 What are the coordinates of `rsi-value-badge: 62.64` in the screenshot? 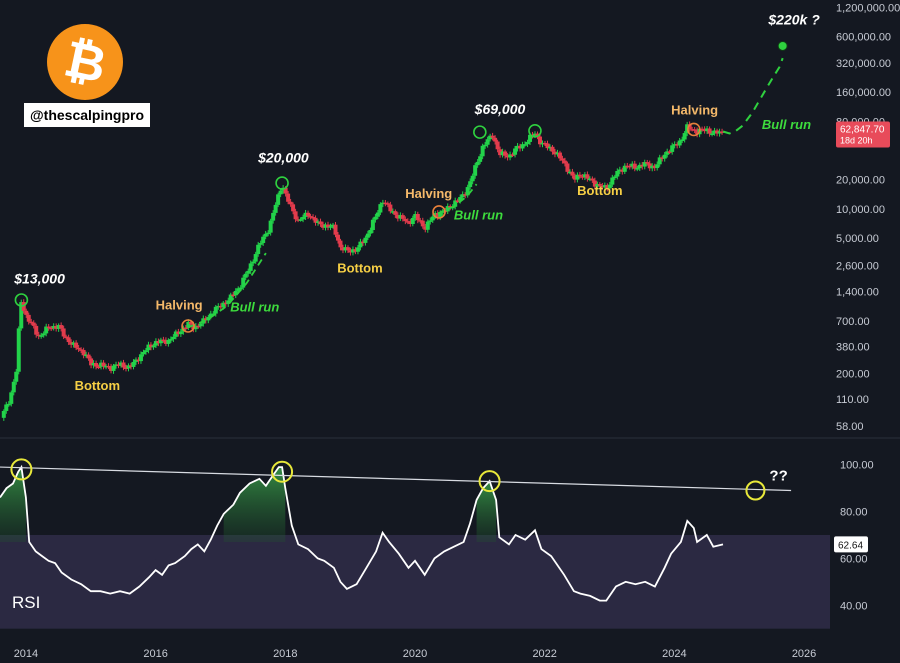 It's located at (851, 544).